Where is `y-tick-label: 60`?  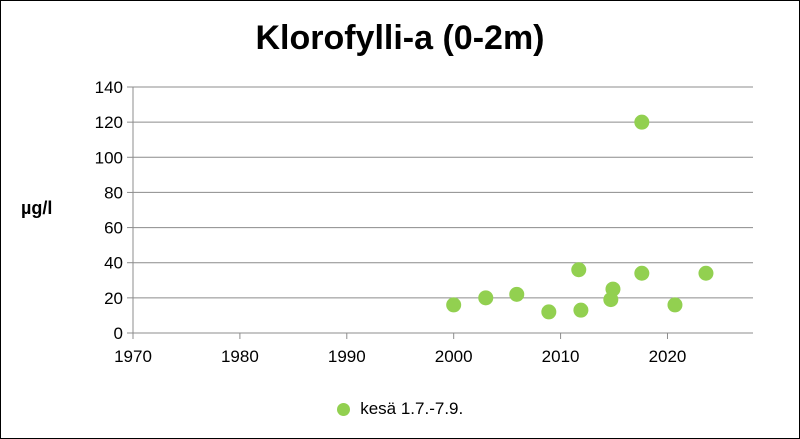 y-tick-label: 60 is located at coordinates (113, 228).